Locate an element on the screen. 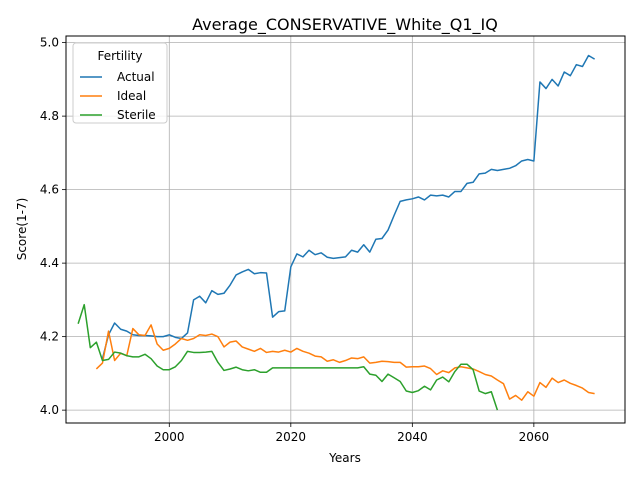 The height and width of the screenshot is (480, 640). y-tick-label: 5.0 is located at coordinates (49, 43).